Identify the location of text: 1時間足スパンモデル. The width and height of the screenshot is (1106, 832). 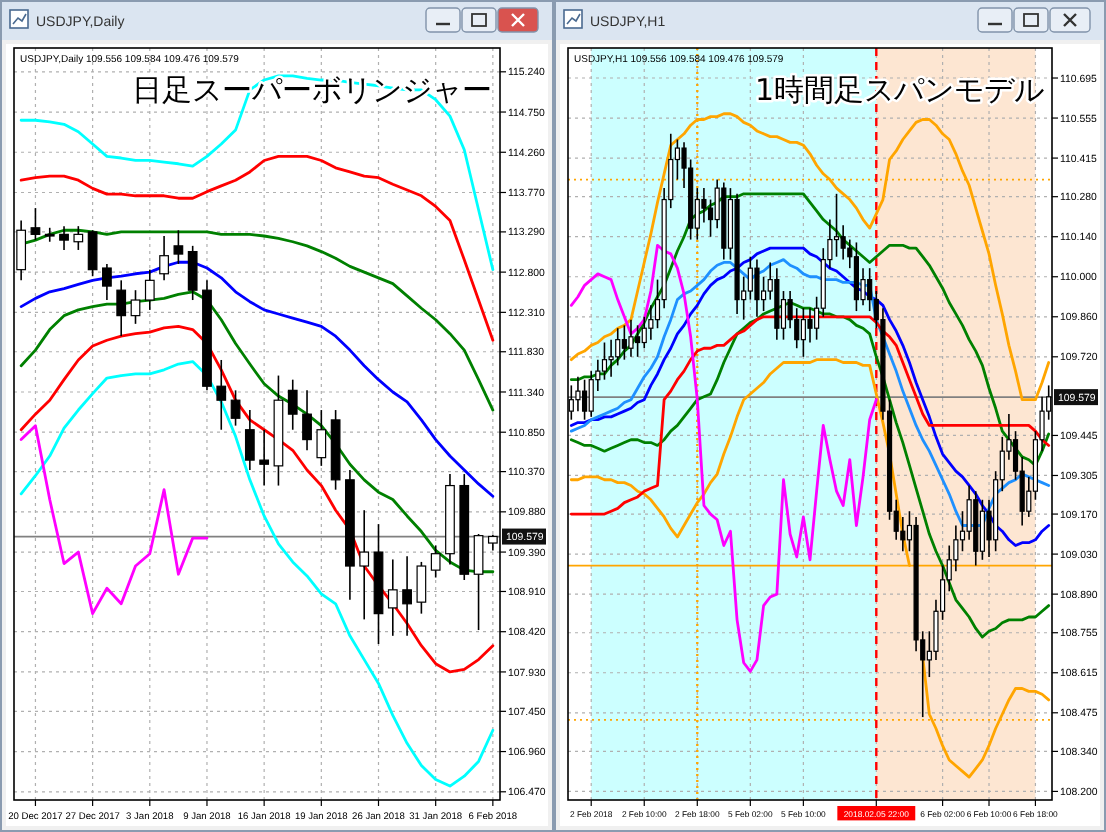
(899, 90).